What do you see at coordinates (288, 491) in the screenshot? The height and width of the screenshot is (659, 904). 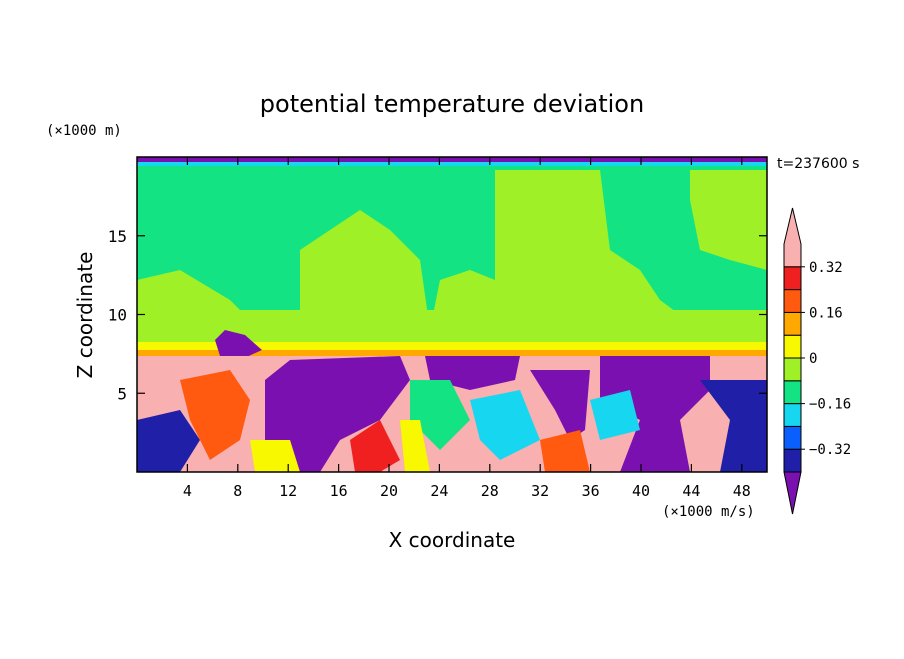 I see `x-tick-label: 12` at bounding box center [288, 491].